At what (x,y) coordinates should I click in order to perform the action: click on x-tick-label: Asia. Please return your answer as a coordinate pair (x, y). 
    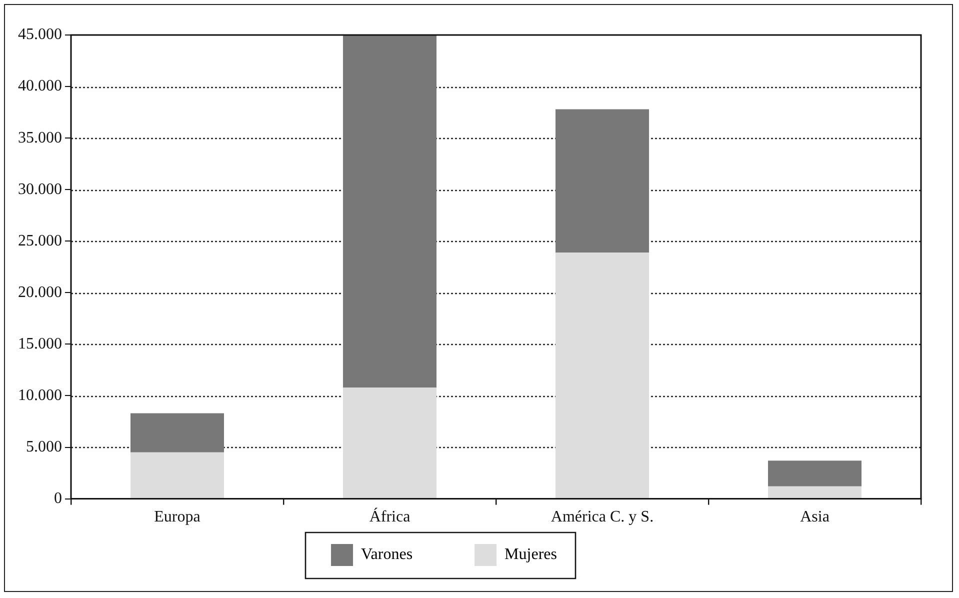
    Looking at the image, I should click on (815, 517).